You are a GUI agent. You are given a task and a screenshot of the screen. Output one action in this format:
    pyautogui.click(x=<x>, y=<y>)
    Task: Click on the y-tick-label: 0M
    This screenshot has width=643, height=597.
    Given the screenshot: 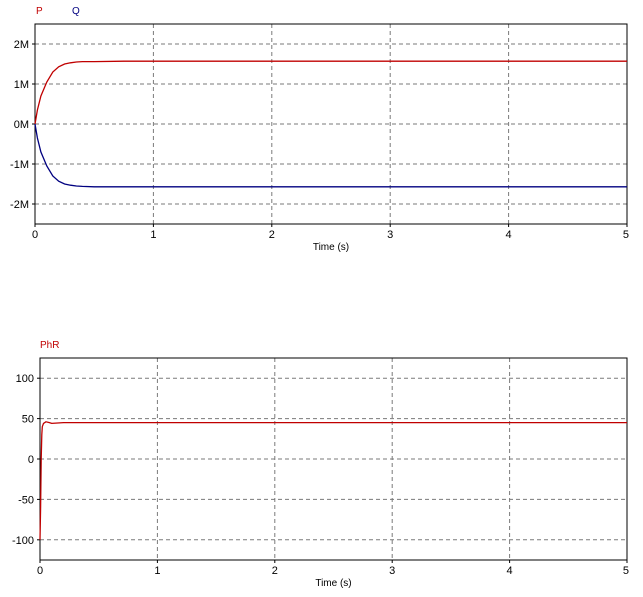 What is the action you would take?
    pyautogui.click(x=21, y=125)
    